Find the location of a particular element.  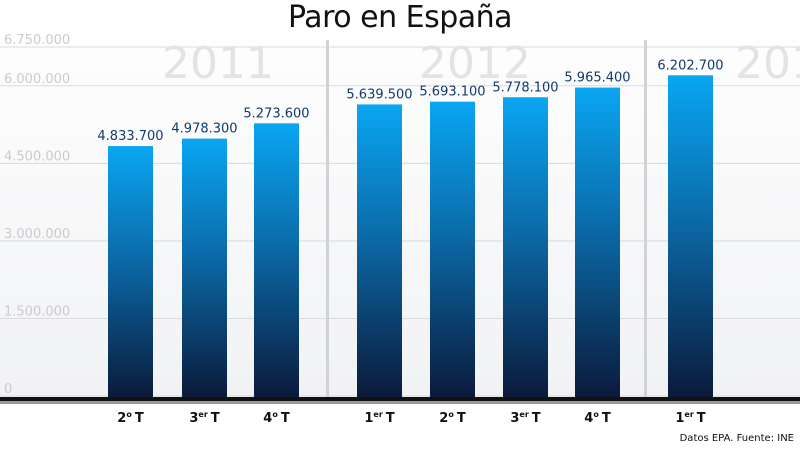

data-label: 5.693.100 is located at coordinates (452, 92).